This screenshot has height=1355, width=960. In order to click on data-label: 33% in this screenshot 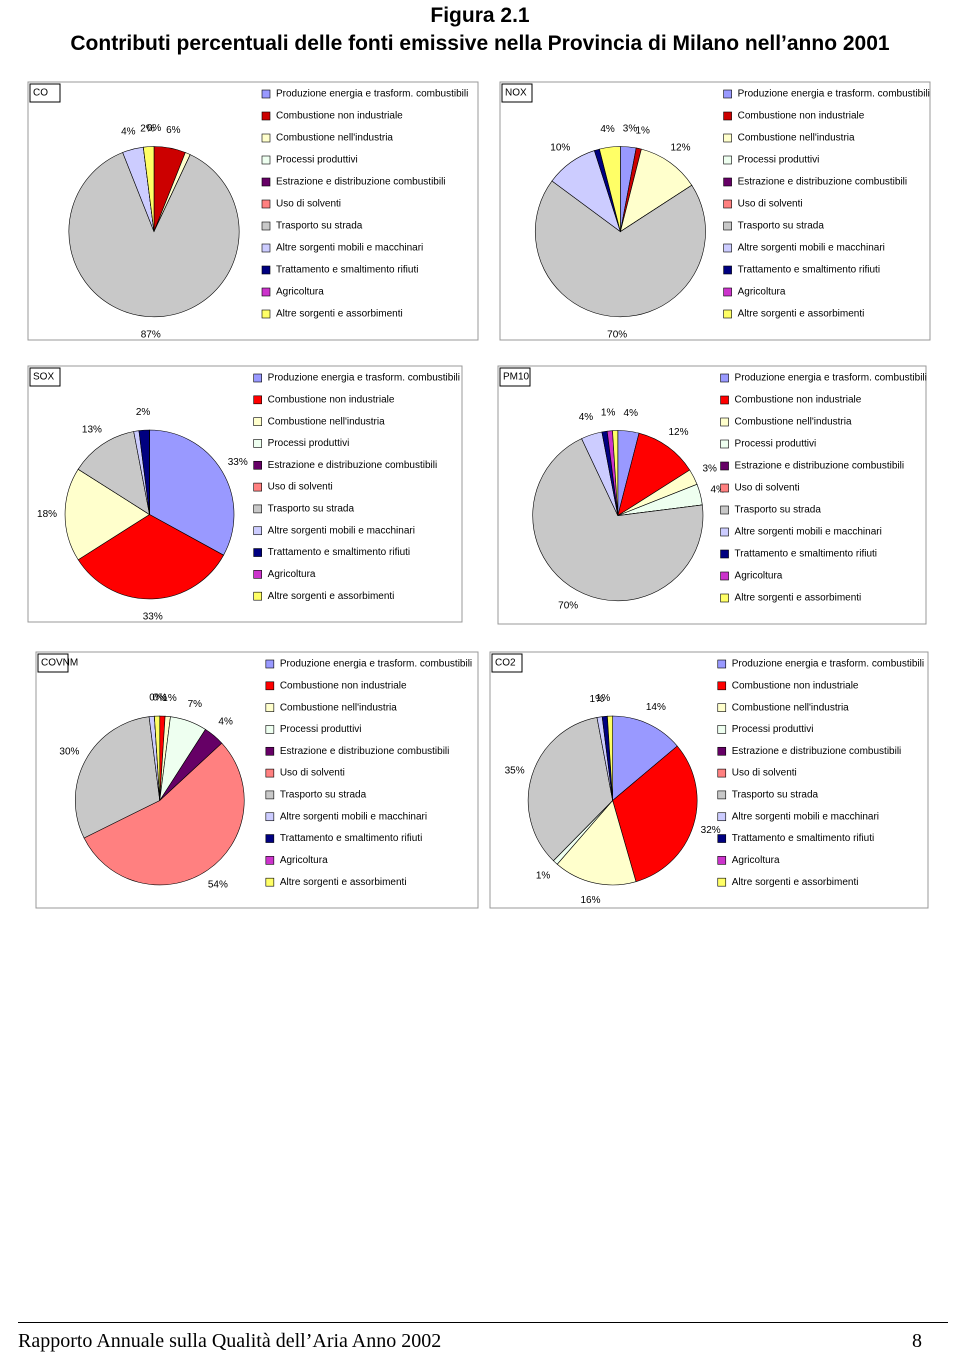, I will do `click(238, 462)`.